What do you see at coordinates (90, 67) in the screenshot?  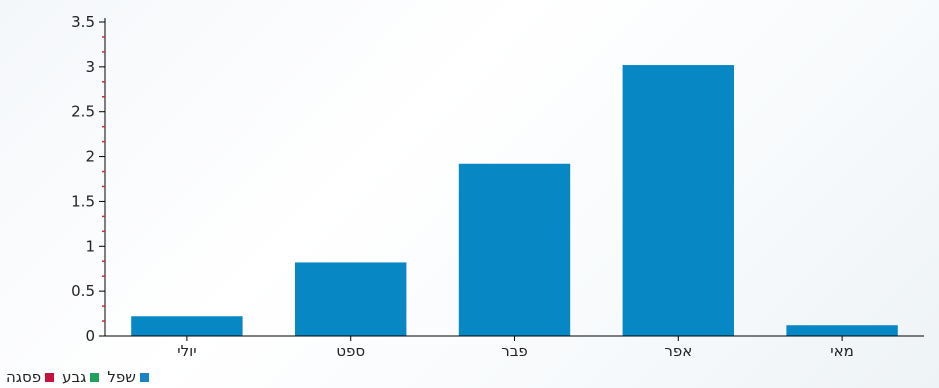 I see `y-tick-label: 3` at bounding box center [90, 67].